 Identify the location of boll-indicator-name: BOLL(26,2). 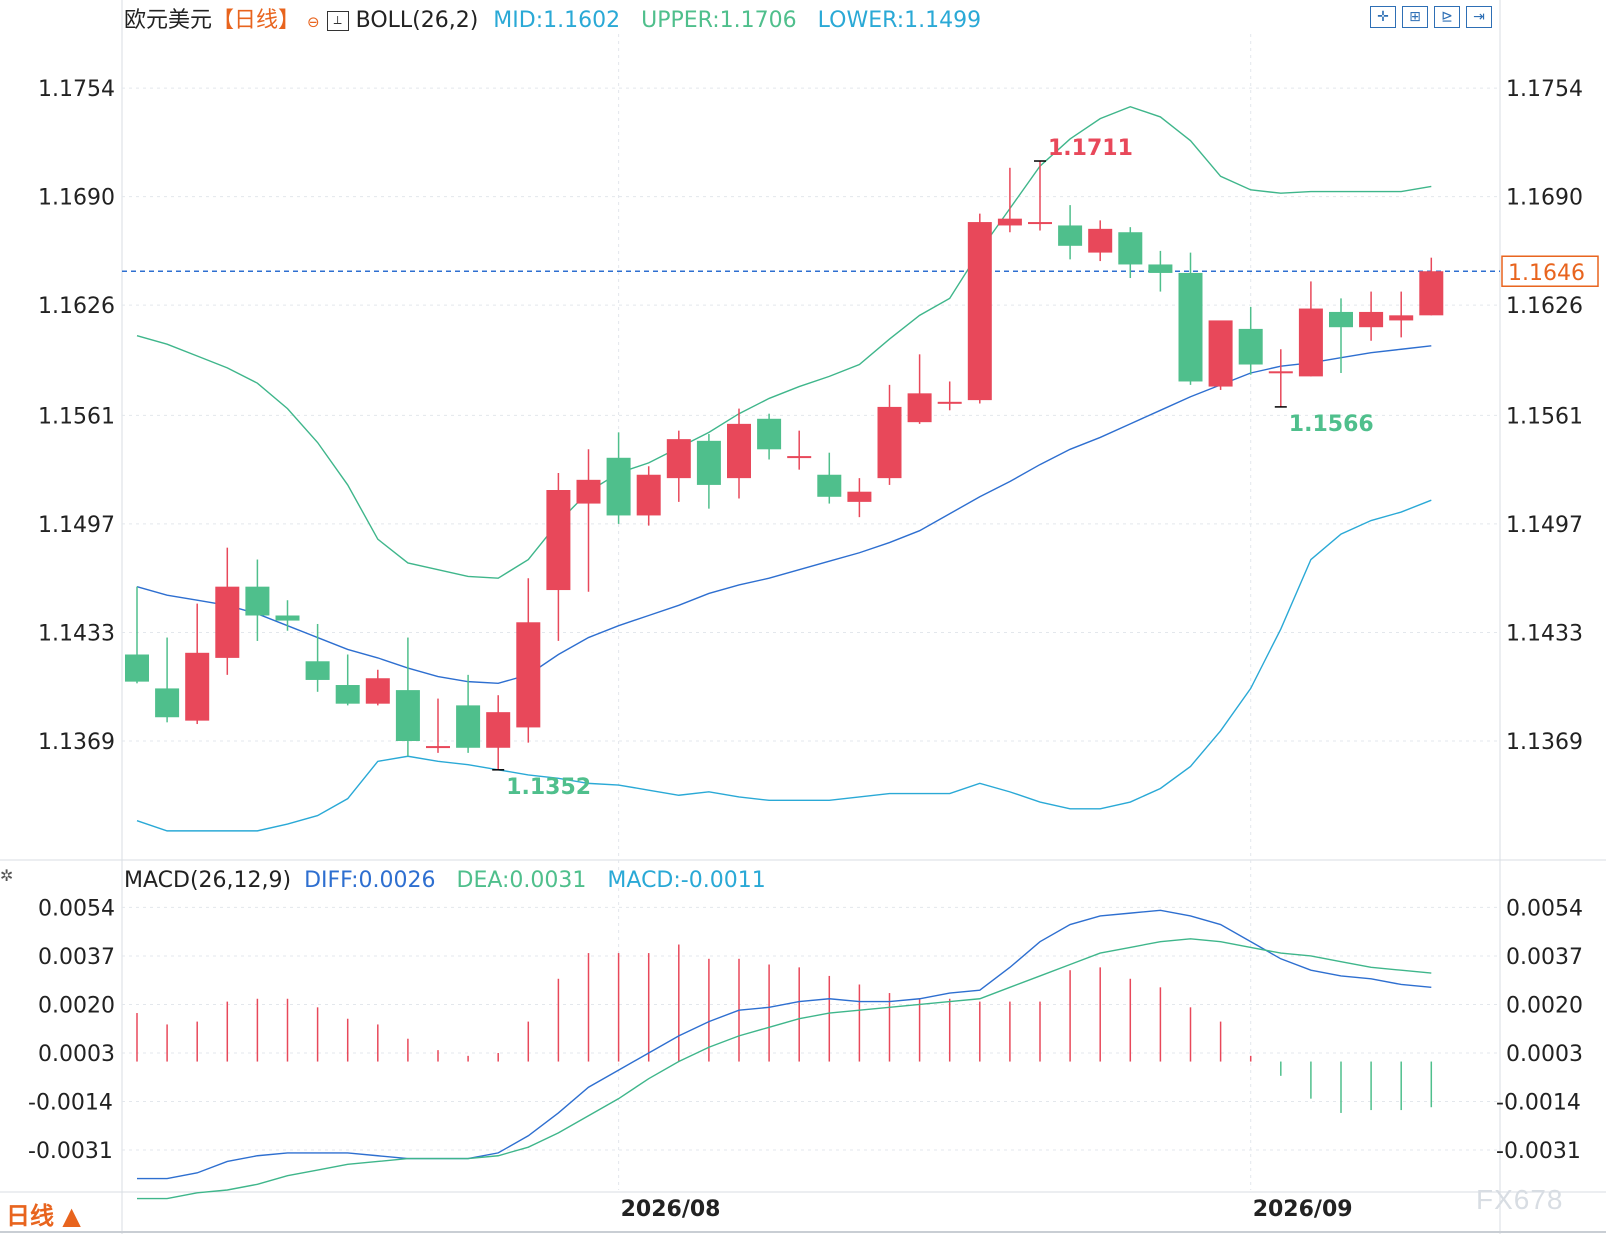
(417, 20).